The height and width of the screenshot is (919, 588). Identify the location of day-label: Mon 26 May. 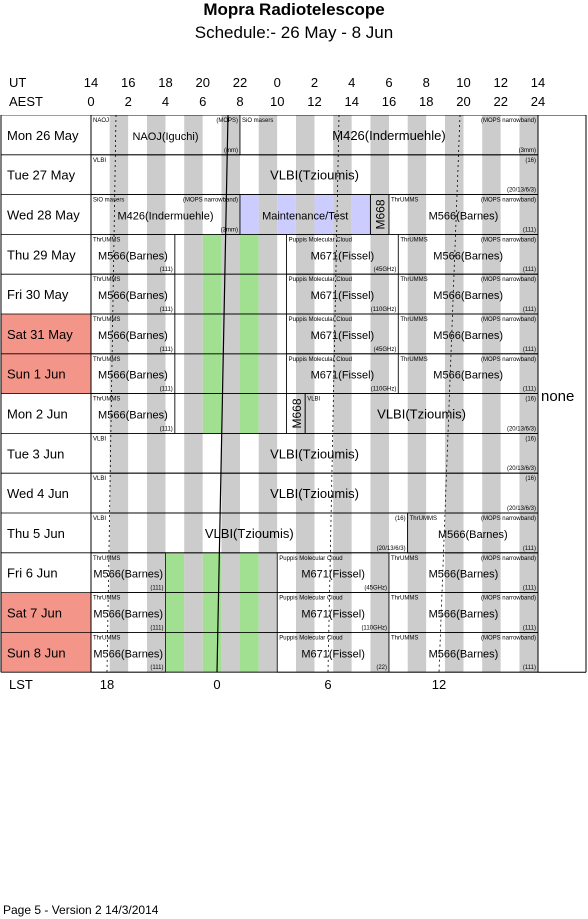
(43, 135).